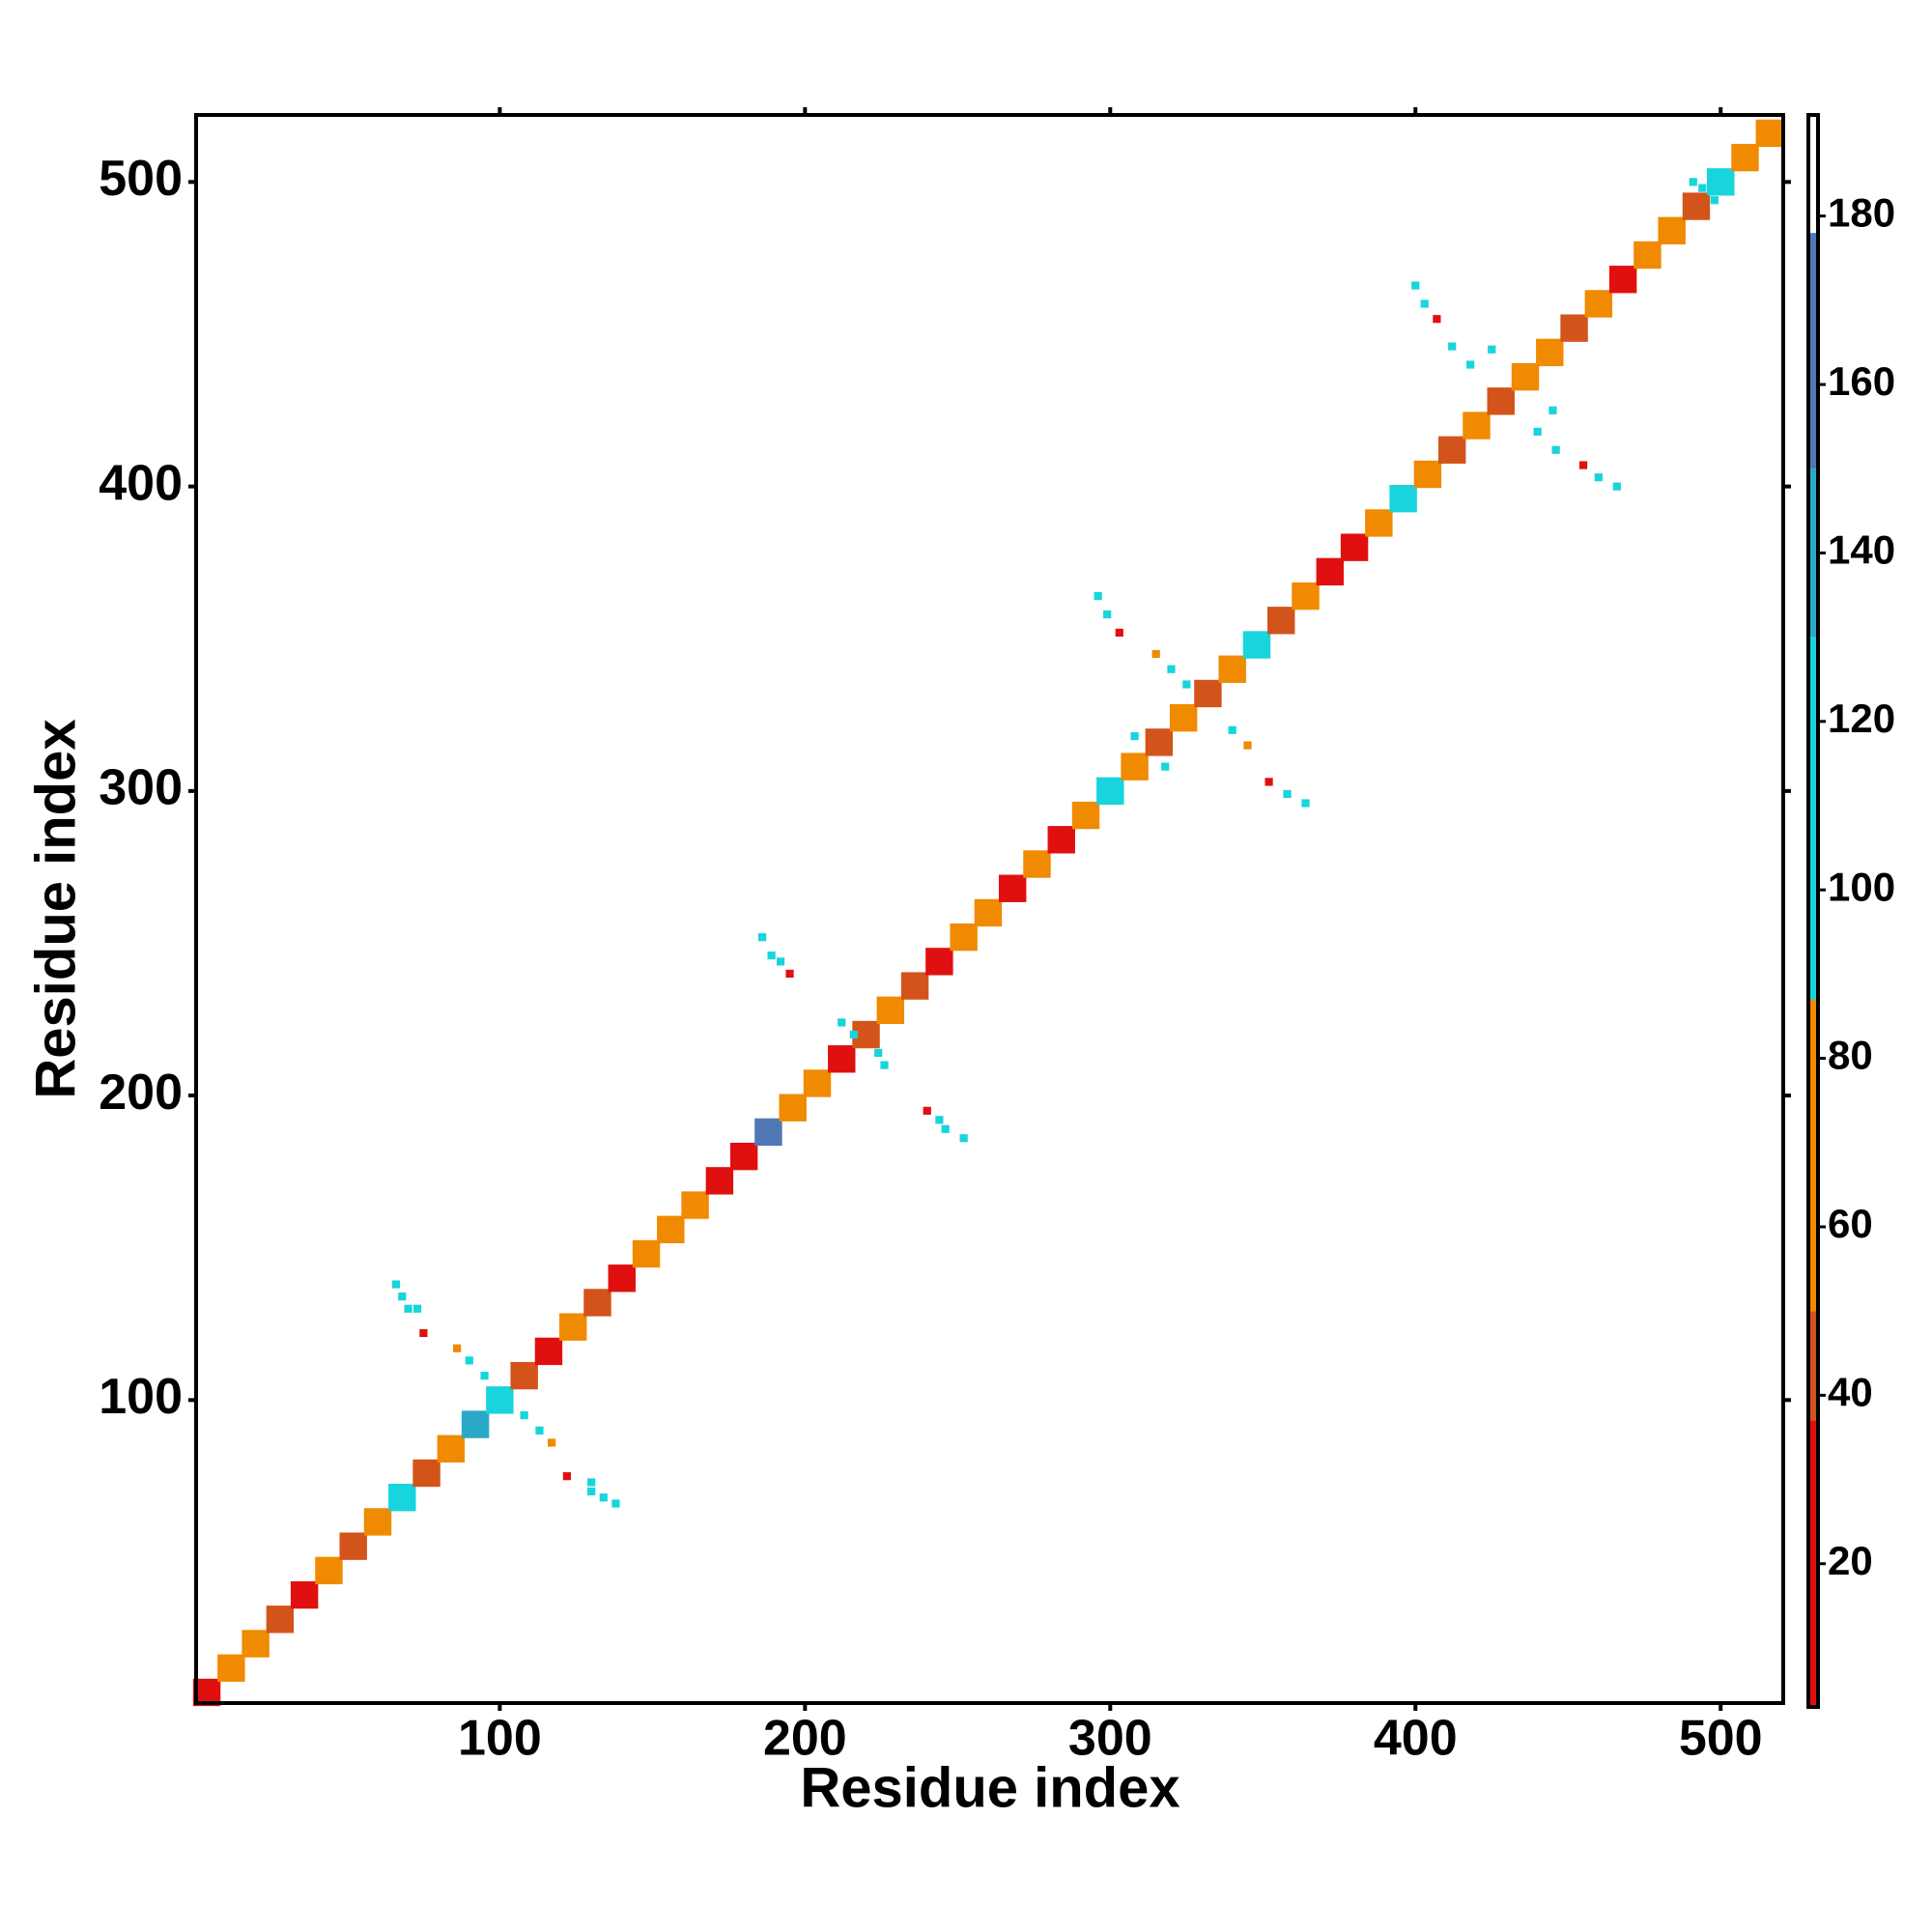 Image resolution: width=1932 pixels, height=1932 pixels. What do you see at coordinates (55, 908) in the screenshot?
I see `y-axis-label: Residue index` at bounding box center [55, 908].